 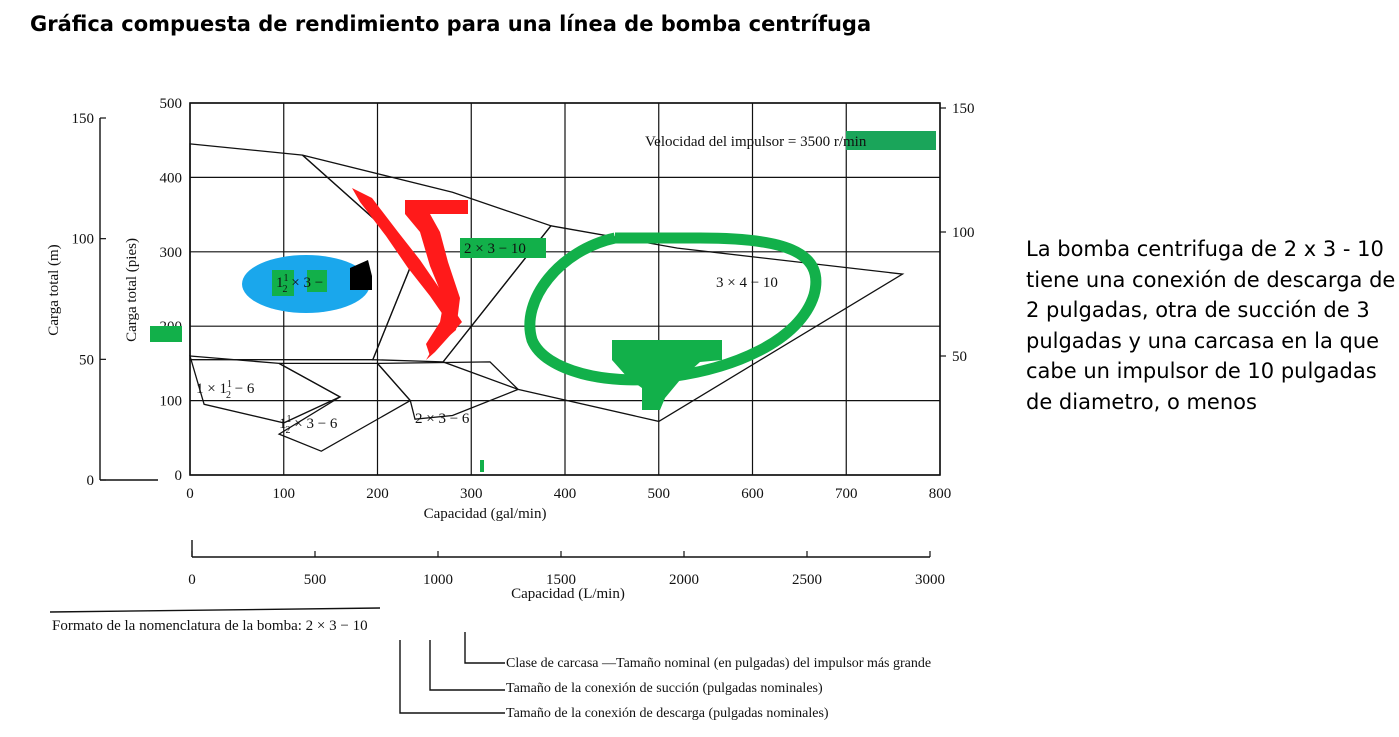 What do you see at coordinates (568, 594) in the screenshot?
I see `x2-axis-label: Capacidad (L/min)` at bounding box center [568, 594].